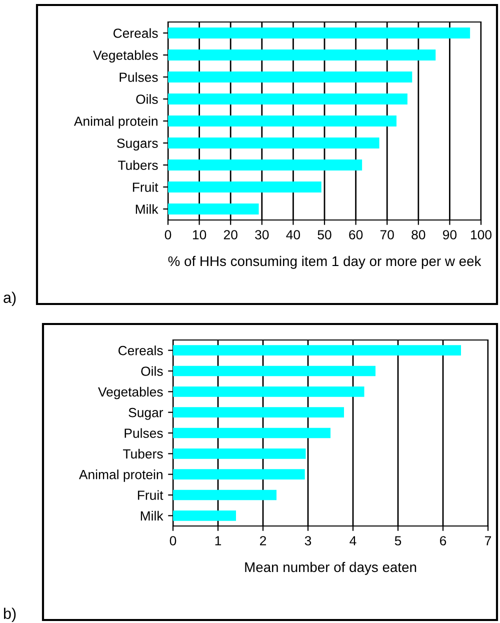 The image size is (500, 623). What do you see at coordinates (419, 235) in the screenshot?
I see `x-tick-label: 80` at bounding box center [419, 235].